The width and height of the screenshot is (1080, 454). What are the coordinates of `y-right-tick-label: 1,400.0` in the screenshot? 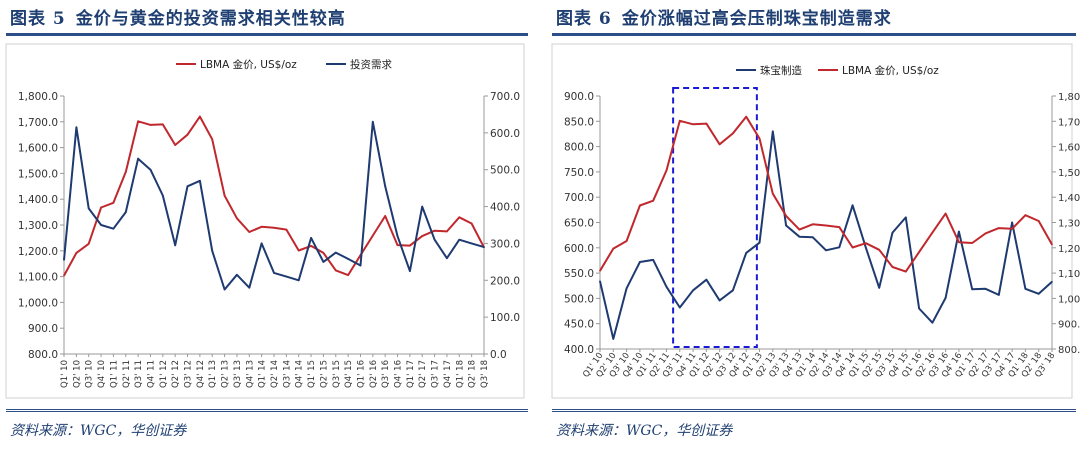 It's located at (1069, 198).